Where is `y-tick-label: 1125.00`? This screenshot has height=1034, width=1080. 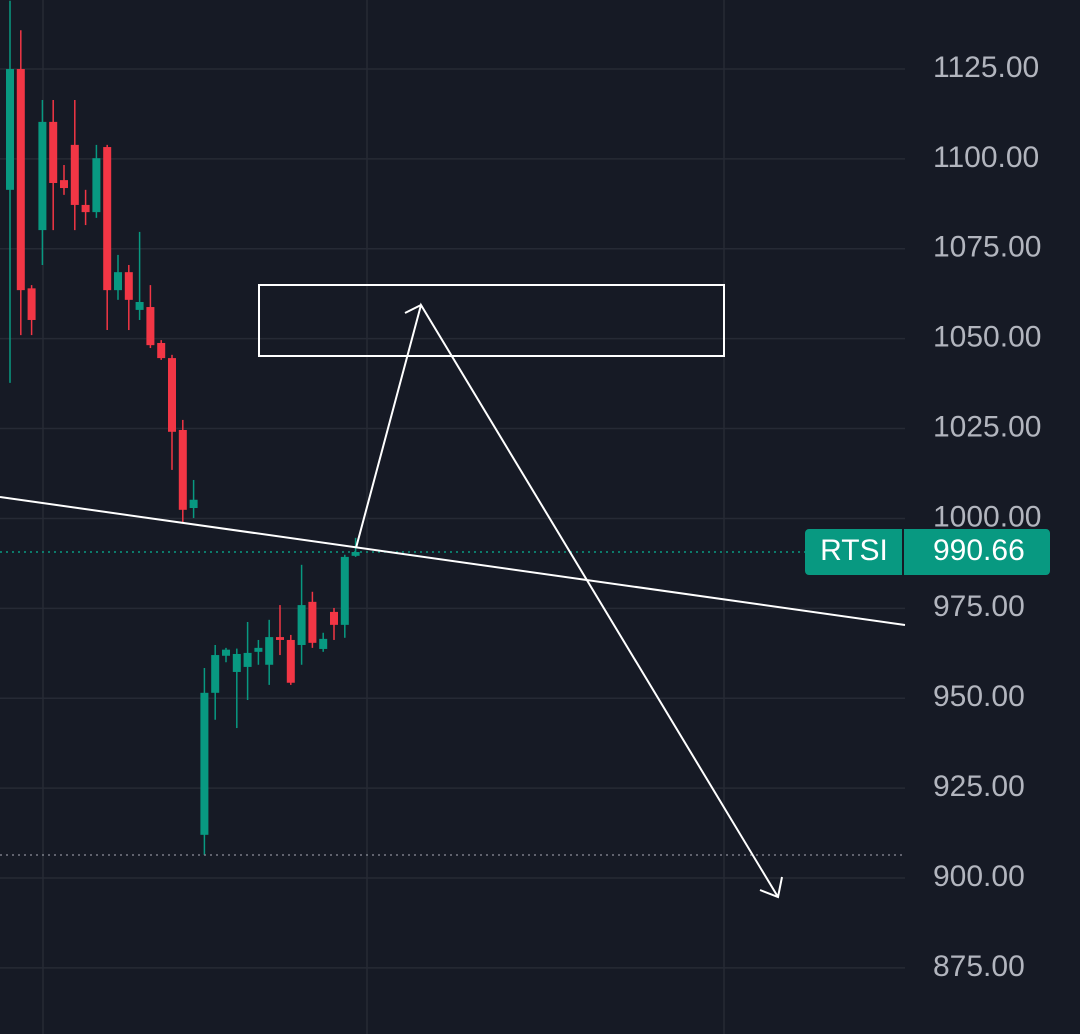 y-tick-label: 1125.00 is located at coordinates (986, 67).